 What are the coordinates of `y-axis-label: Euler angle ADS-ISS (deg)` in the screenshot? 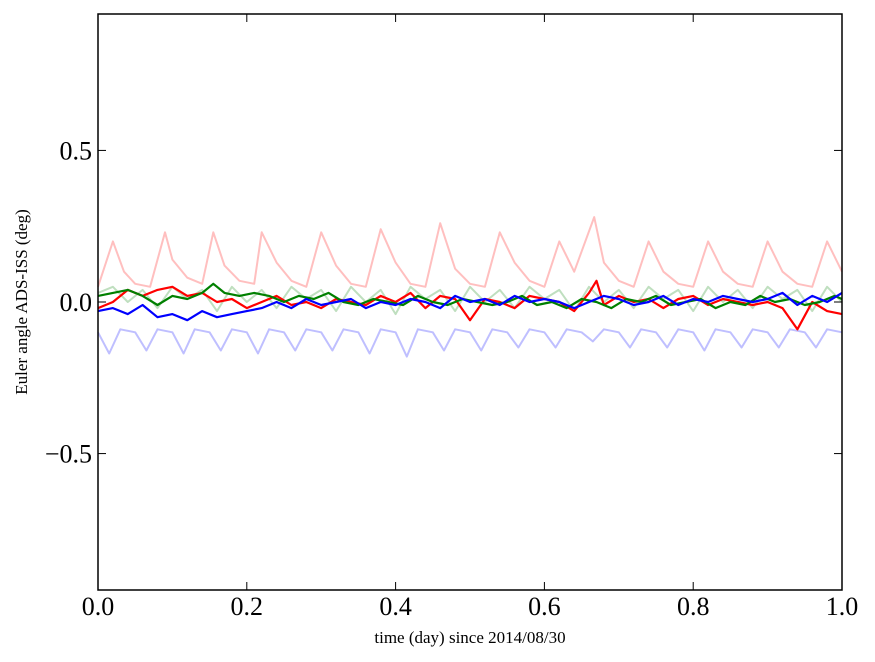 It's located at (21, 302).